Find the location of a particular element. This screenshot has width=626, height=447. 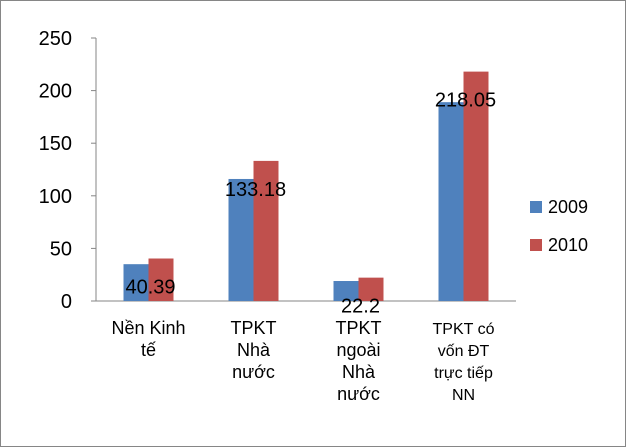

category-label: trực tiếp is located at coordinates (463, 373).